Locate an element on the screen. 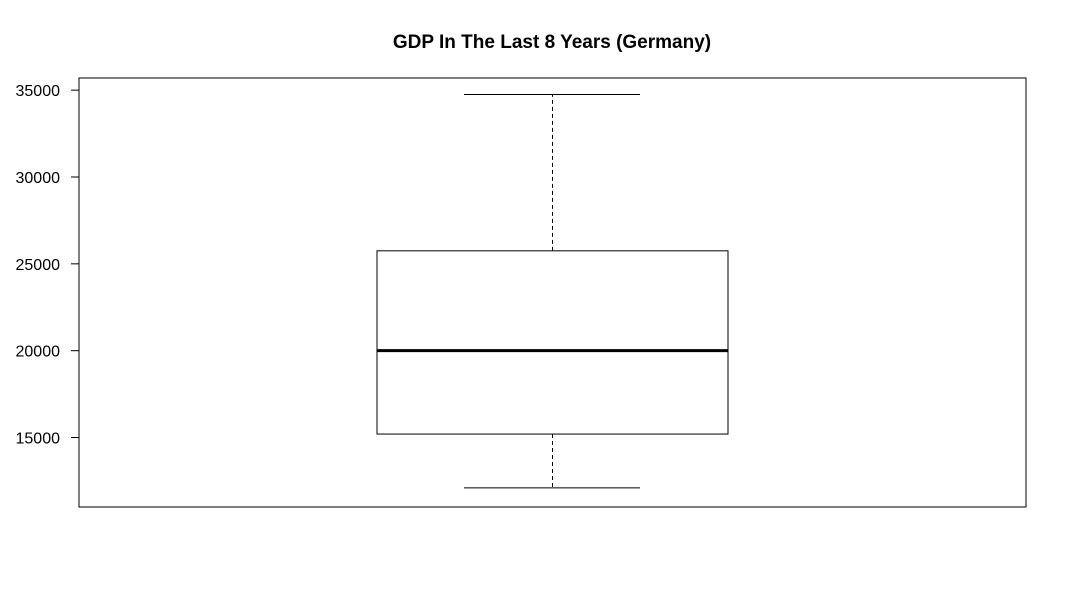 This screenshot has width=1067, height=605. y-axis-ticks: 15000 20000 25000 30000 35000 is located at coordinates (47, 265).